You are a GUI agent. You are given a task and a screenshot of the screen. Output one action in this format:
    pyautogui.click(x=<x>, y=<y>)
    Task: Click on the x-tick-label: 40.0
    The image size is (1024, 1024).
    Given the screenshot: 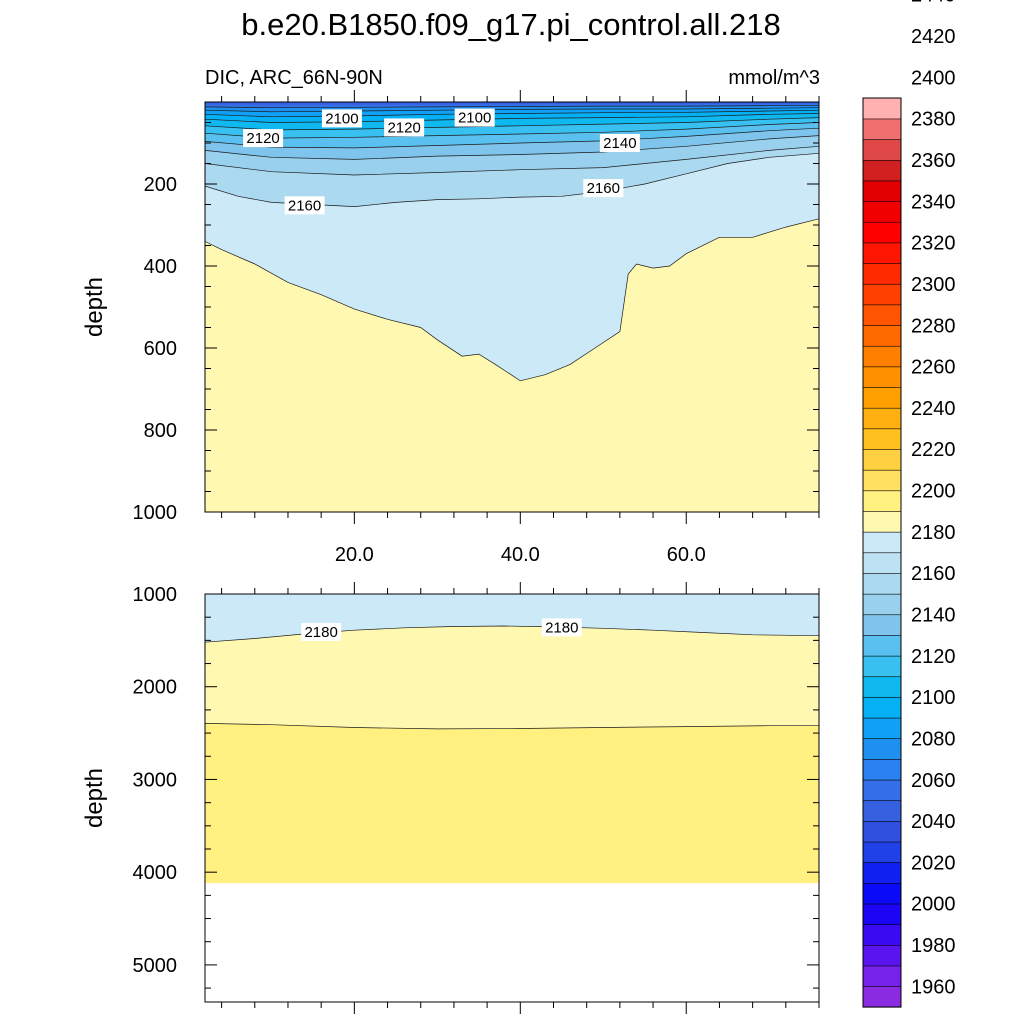 What is the action you would take?
    pyautogui.click(x=520, y=555)
    